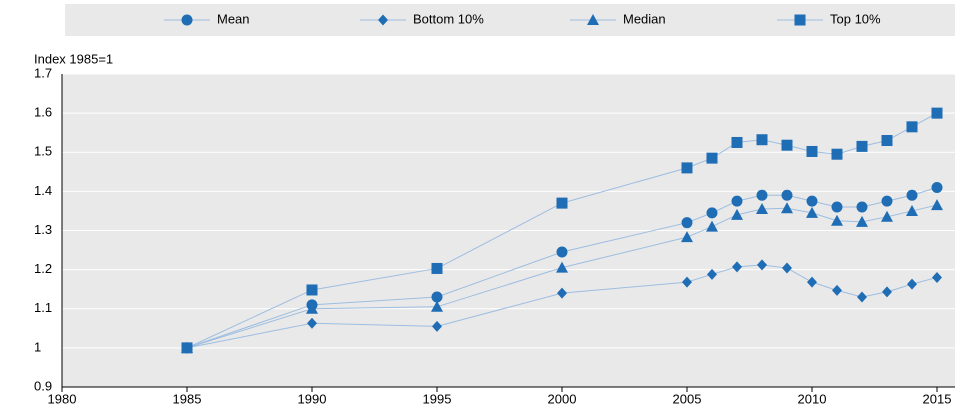 The height and width of the screenshot is (409, 971). What do you see at coordinates (644, 18) in the screenshot?
I see `legend-label: Median` at bounding box center [644, 18].